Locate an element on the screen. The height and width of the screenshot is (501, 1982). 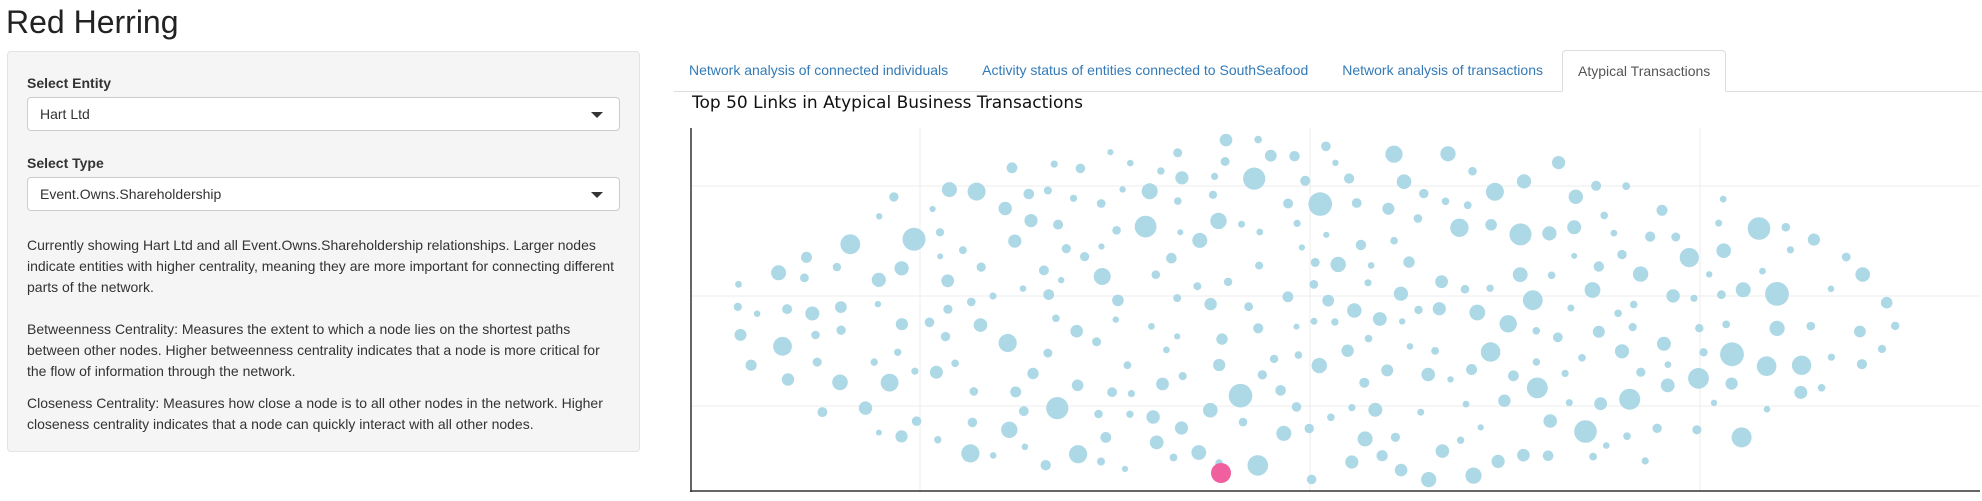
tab-atypical-transactions: Atypical Transactions is located at coordinates (1644, 71).